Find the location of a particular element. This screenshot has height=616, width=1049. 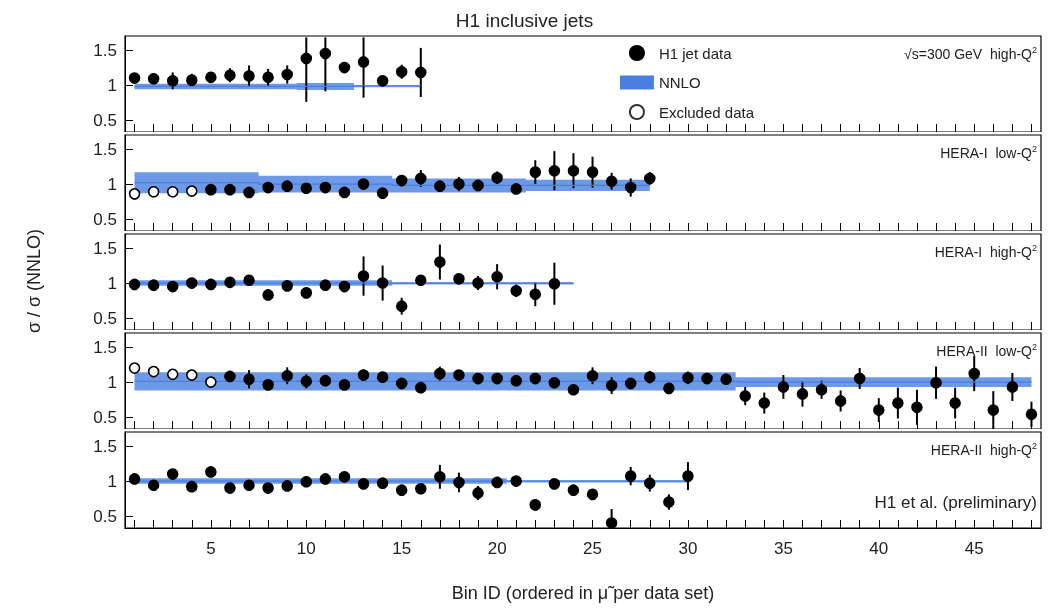

legend-label: H1 jet data is located at coordinates (695, 53).